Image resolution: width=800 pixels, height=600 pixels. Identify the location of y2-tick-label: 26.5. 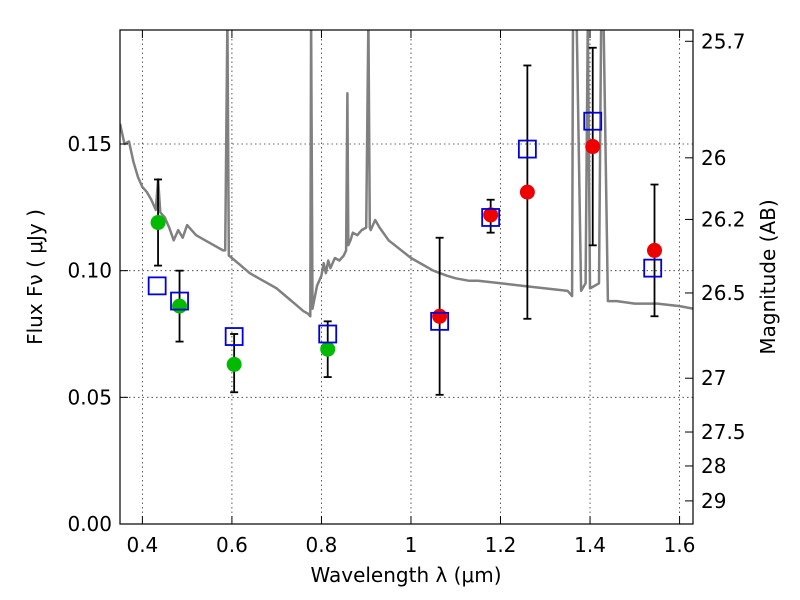
(723, 293).